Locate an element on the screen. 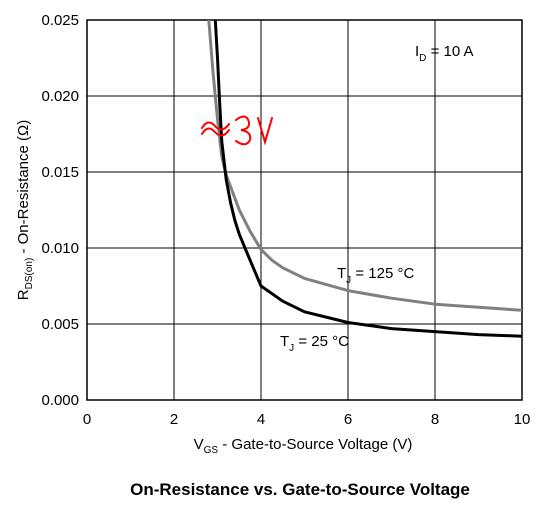  tj-125-label: TJ = 125 °C is located at coordinates (375, 275).